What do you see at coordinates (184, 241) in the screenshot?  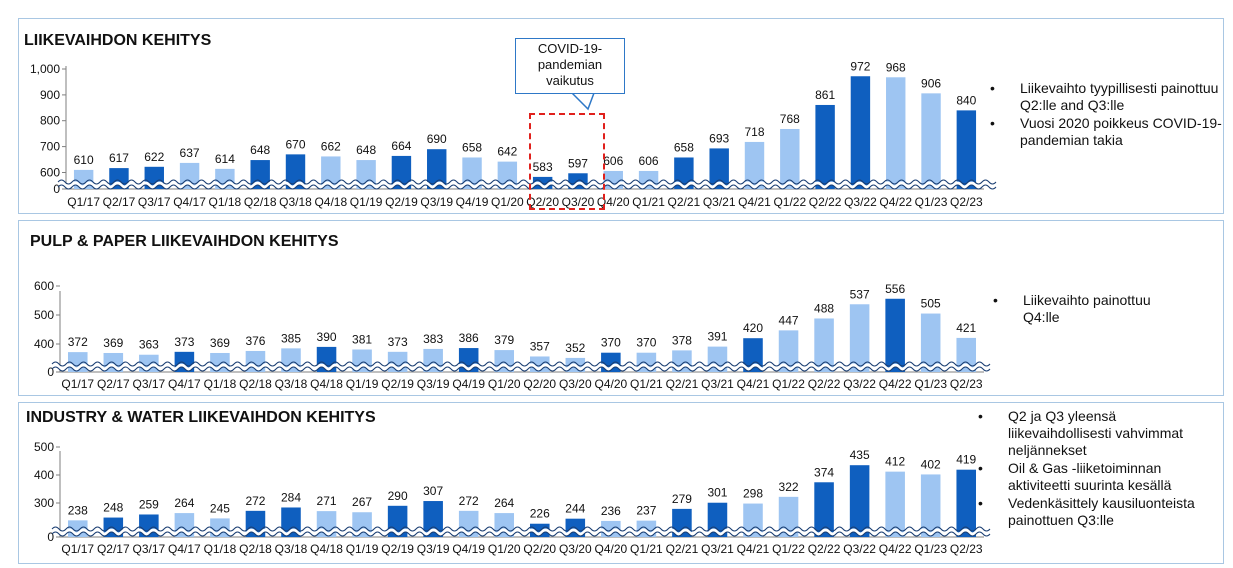 I see `panel-title-pulp-paper: PULP & PAPER LIIKEVAIHDON KEHITYS` at bounding box center [184, 241].